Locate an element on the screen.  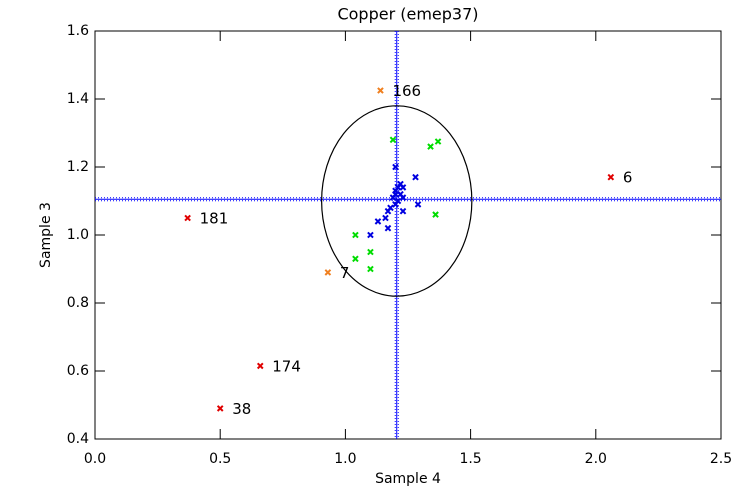
point-label: 6 is located at coordinates (628, 178).